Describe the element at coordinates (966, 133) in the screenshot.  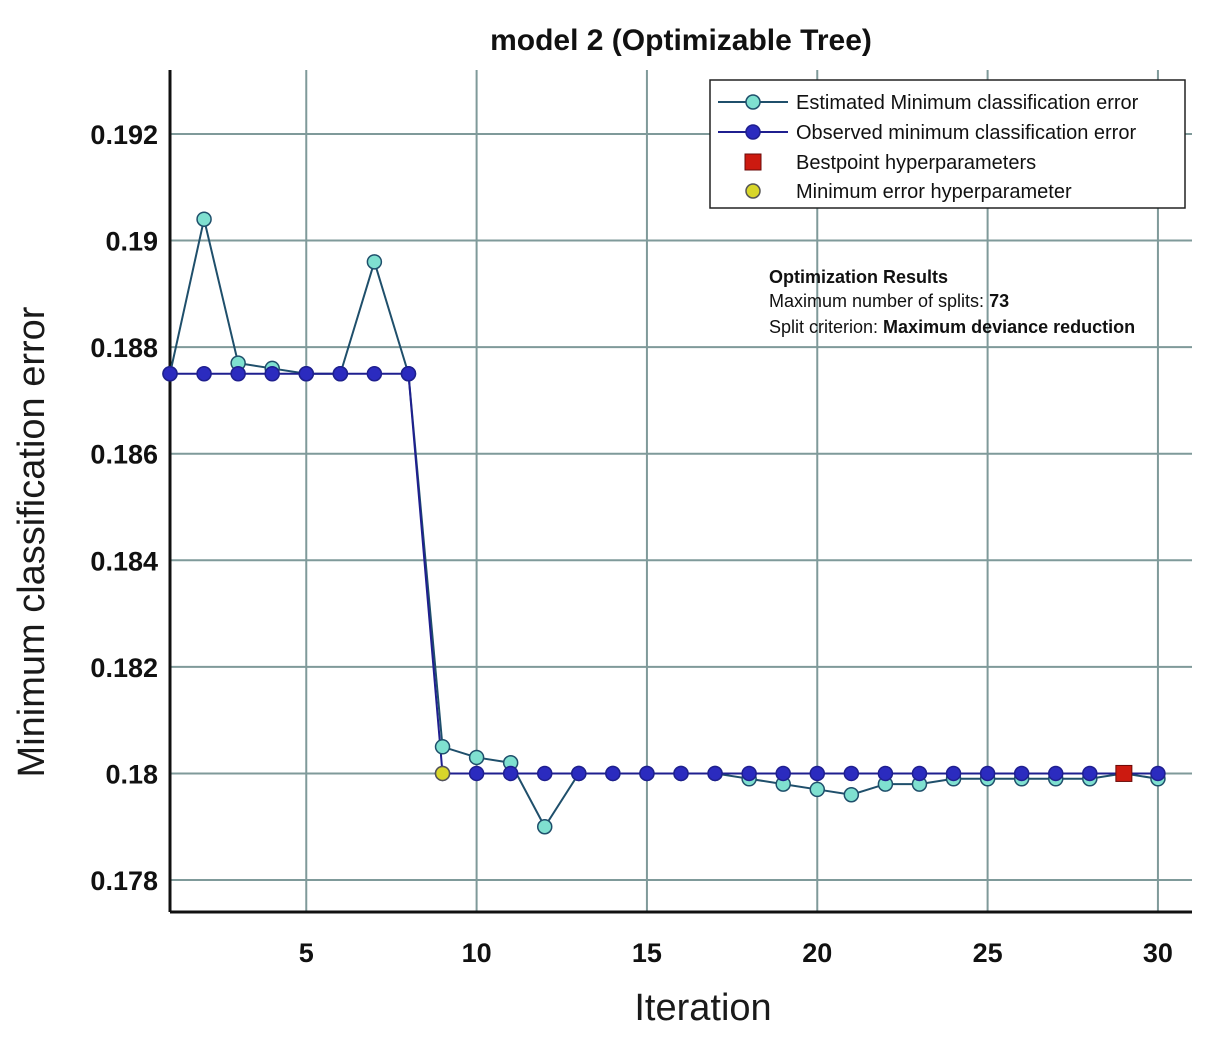
I see `legend-label-observed: Observed minimum classification error` at that location.